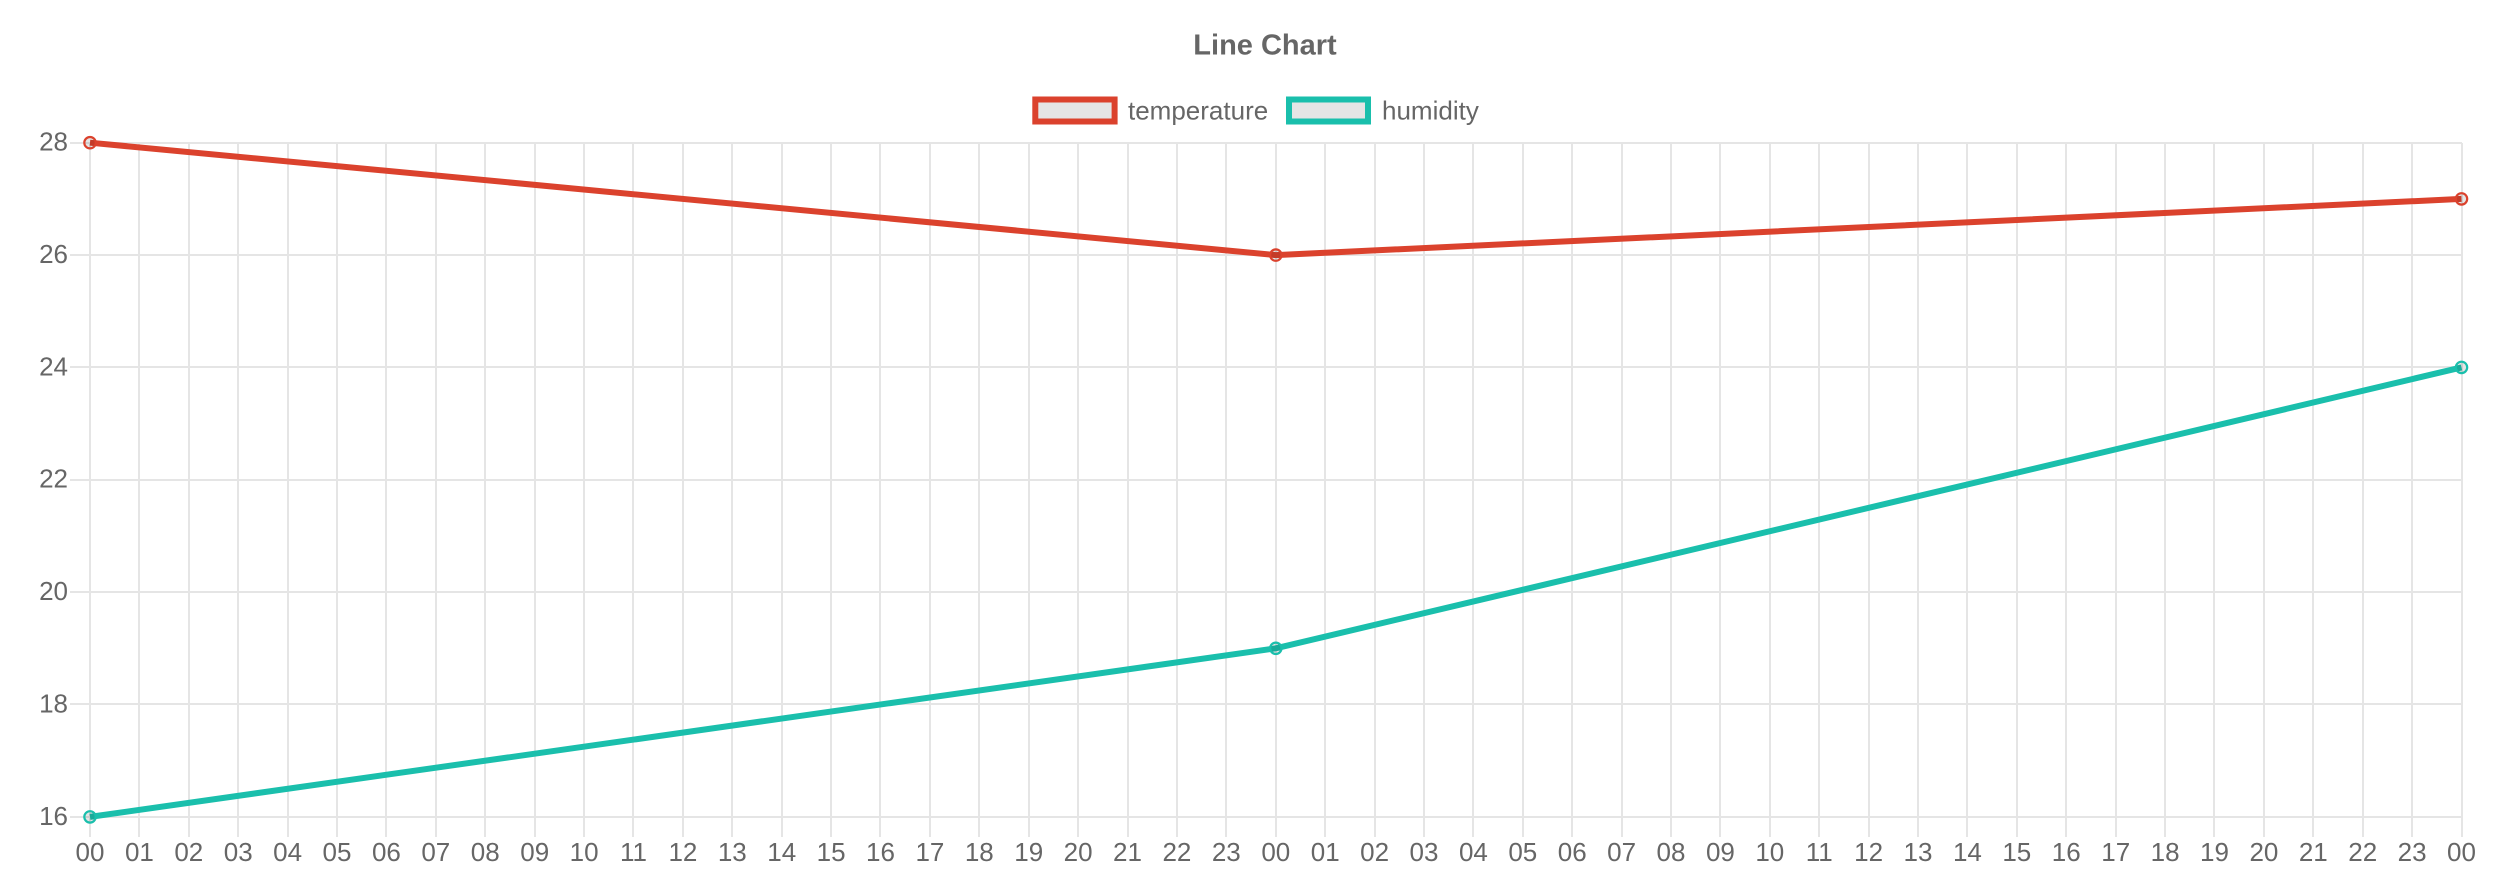 Image resolution: width=2506 pixels, height=890 pixels. Describe the element at coordinates (53, 142) in the screenshot. I see `svg-text: 28` at that location.